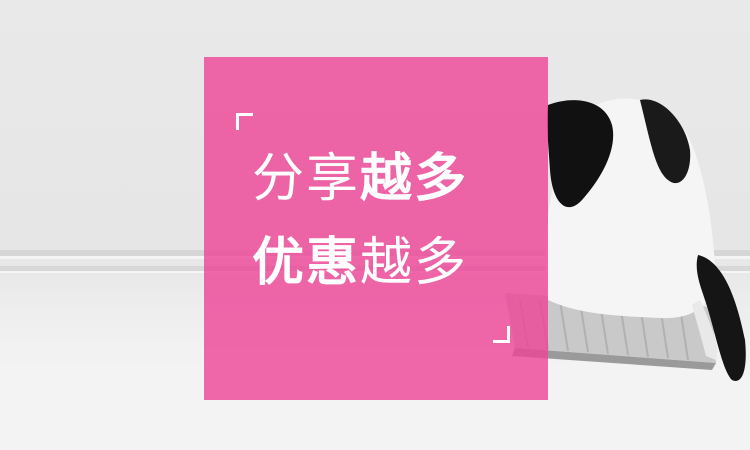 The height and width of the screenshot is (450, 750). Describe the element at coordinates (306, 263) in the screenshot. I see `headline-line-2-bold: 优惠` at that location.